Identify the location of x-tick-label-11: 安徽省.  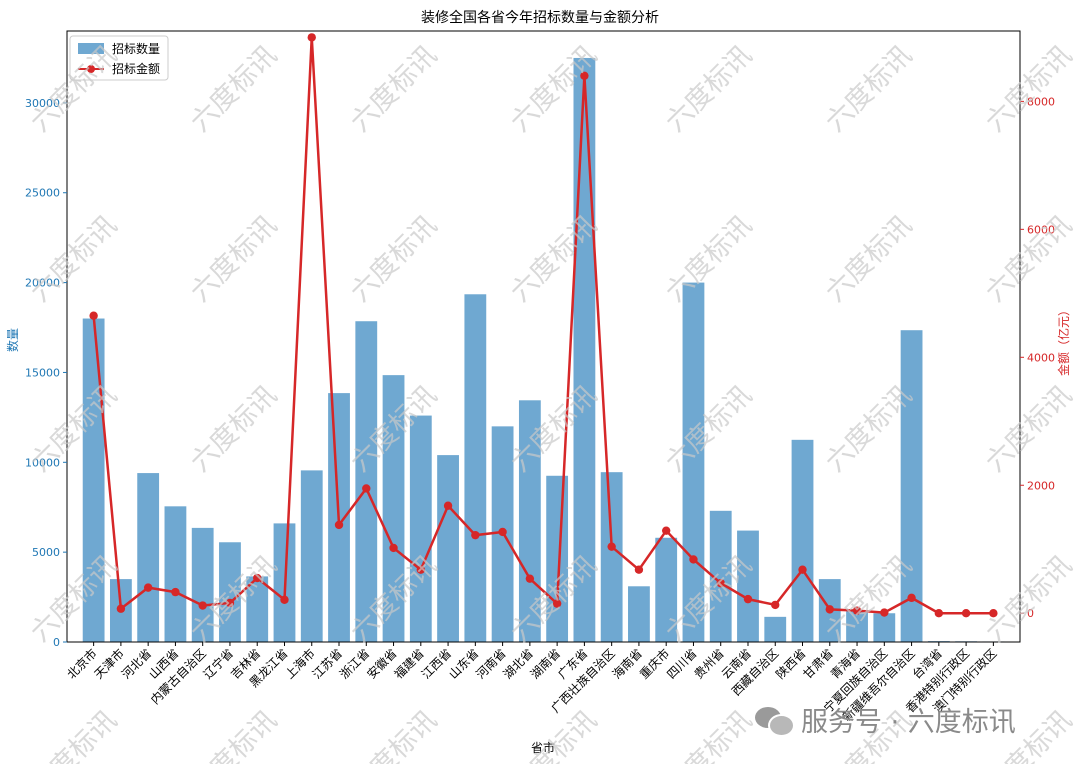
(382, 664).